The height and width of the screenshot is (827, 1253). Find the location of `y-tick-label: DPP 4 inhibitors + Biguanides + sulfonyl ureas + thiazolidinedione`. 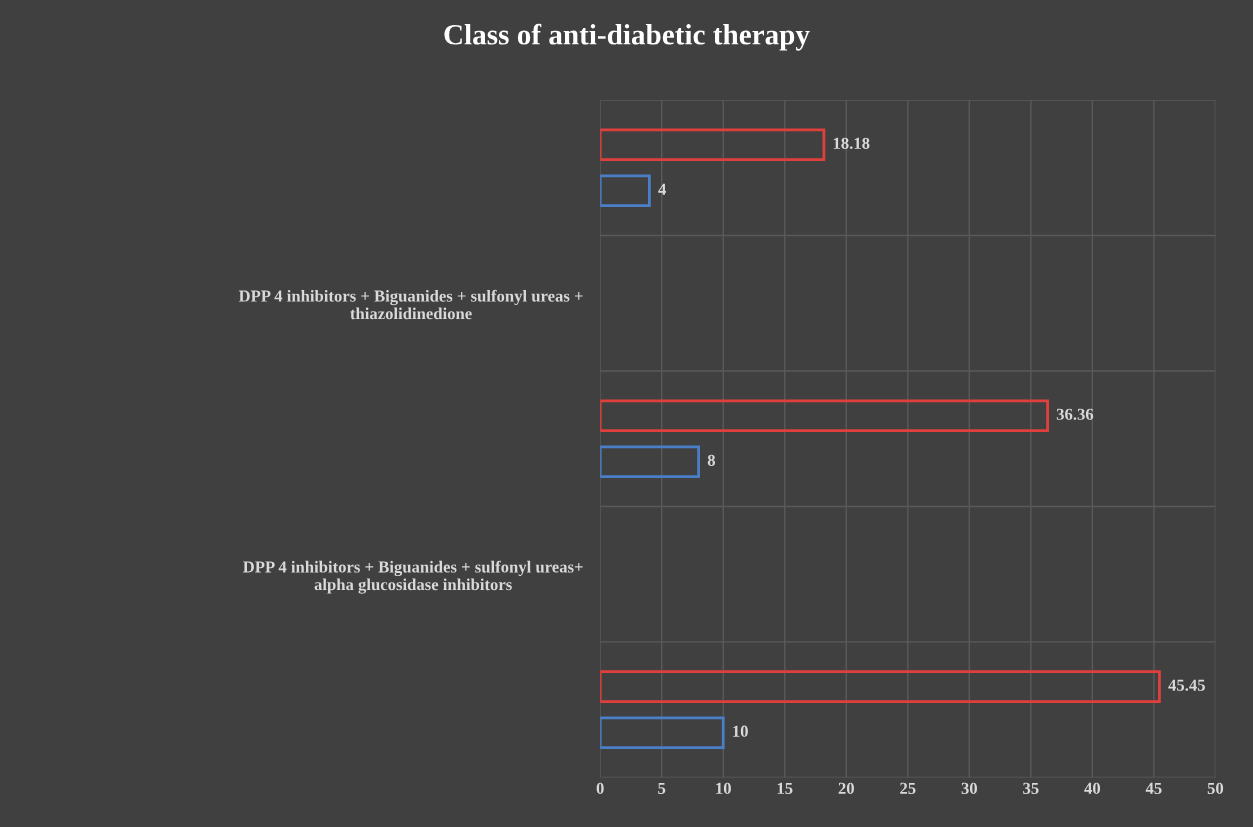

y-tick-label: DPP 4 inhibitors + Biguanides + sulfonyl ureas + thiazolidinedione is located at coordinates (410, 304).